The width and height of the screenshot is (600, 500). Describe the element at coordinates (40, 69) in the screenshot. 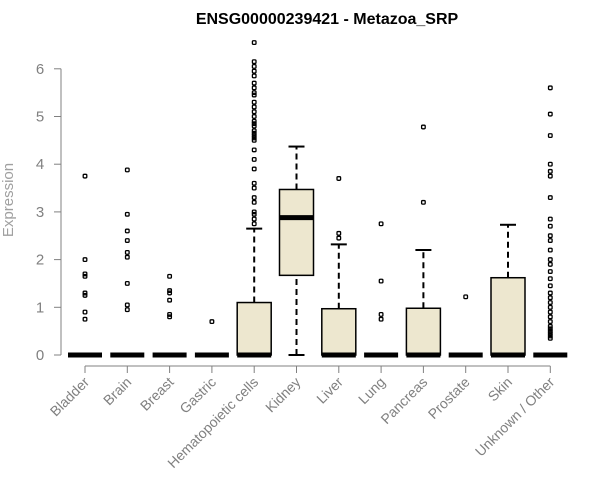

I see `y-tick-label-6: 6` at that location.